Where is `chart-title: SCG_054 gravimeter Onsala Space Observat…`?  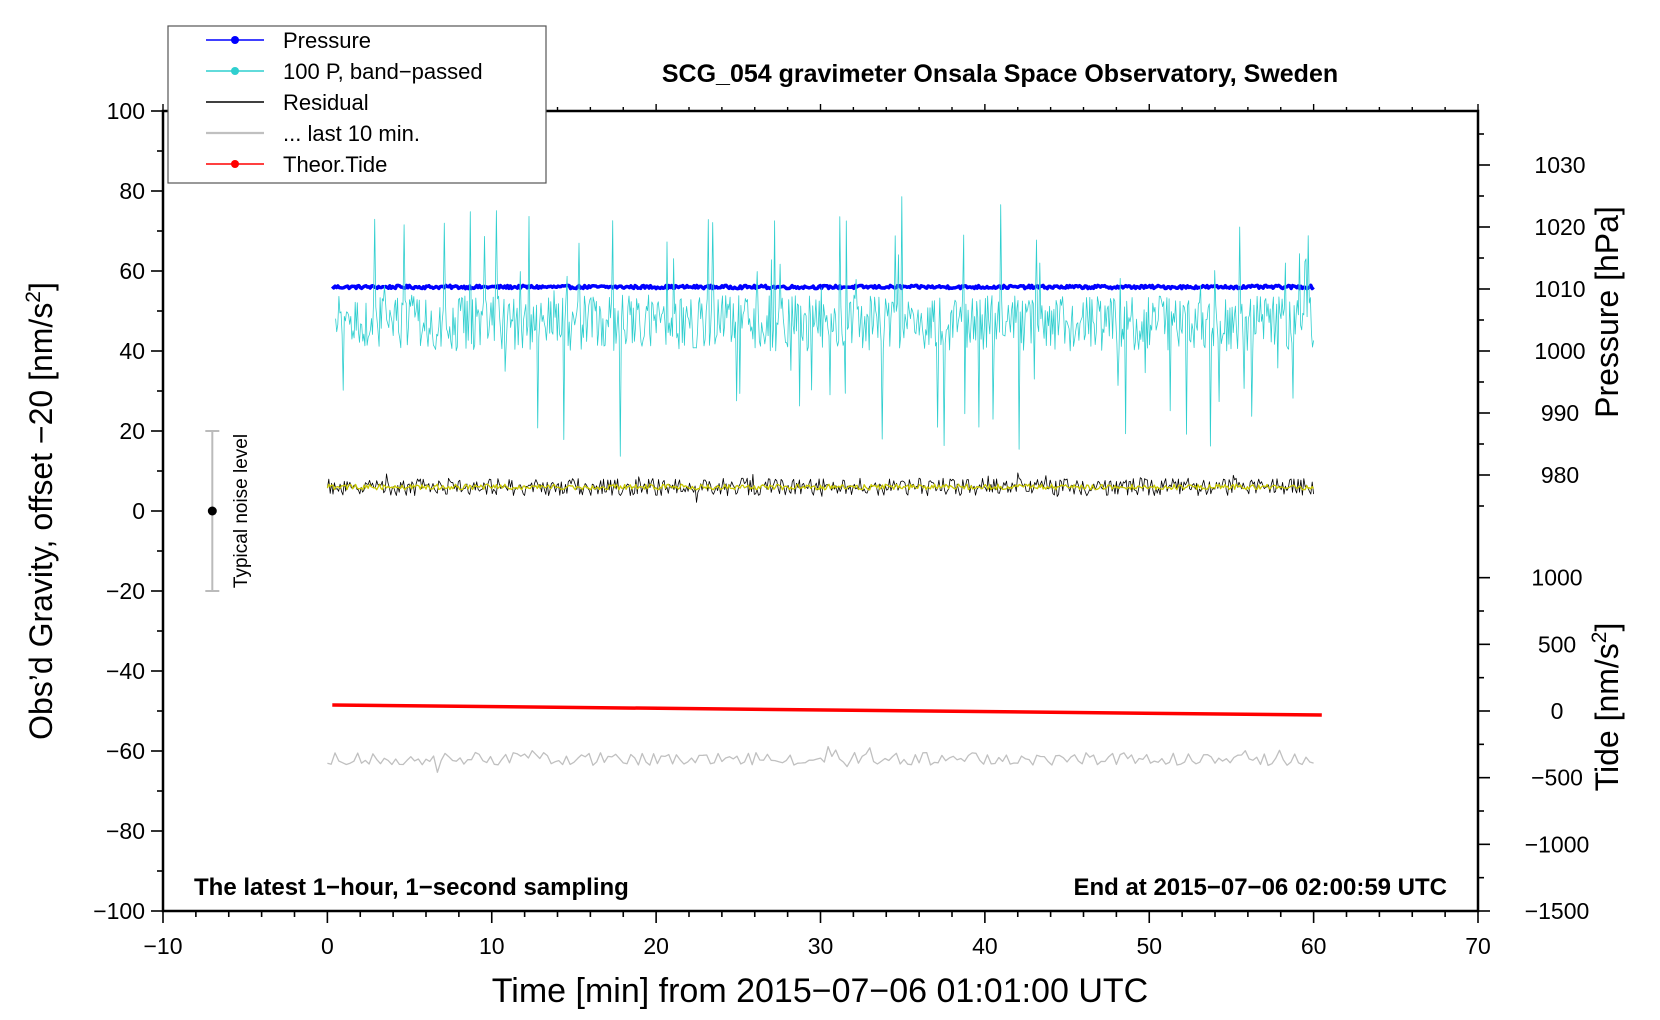 chart-title: SCG_054 gravimeter Onsala Space Observat… is located at coordinates (1000, 74).